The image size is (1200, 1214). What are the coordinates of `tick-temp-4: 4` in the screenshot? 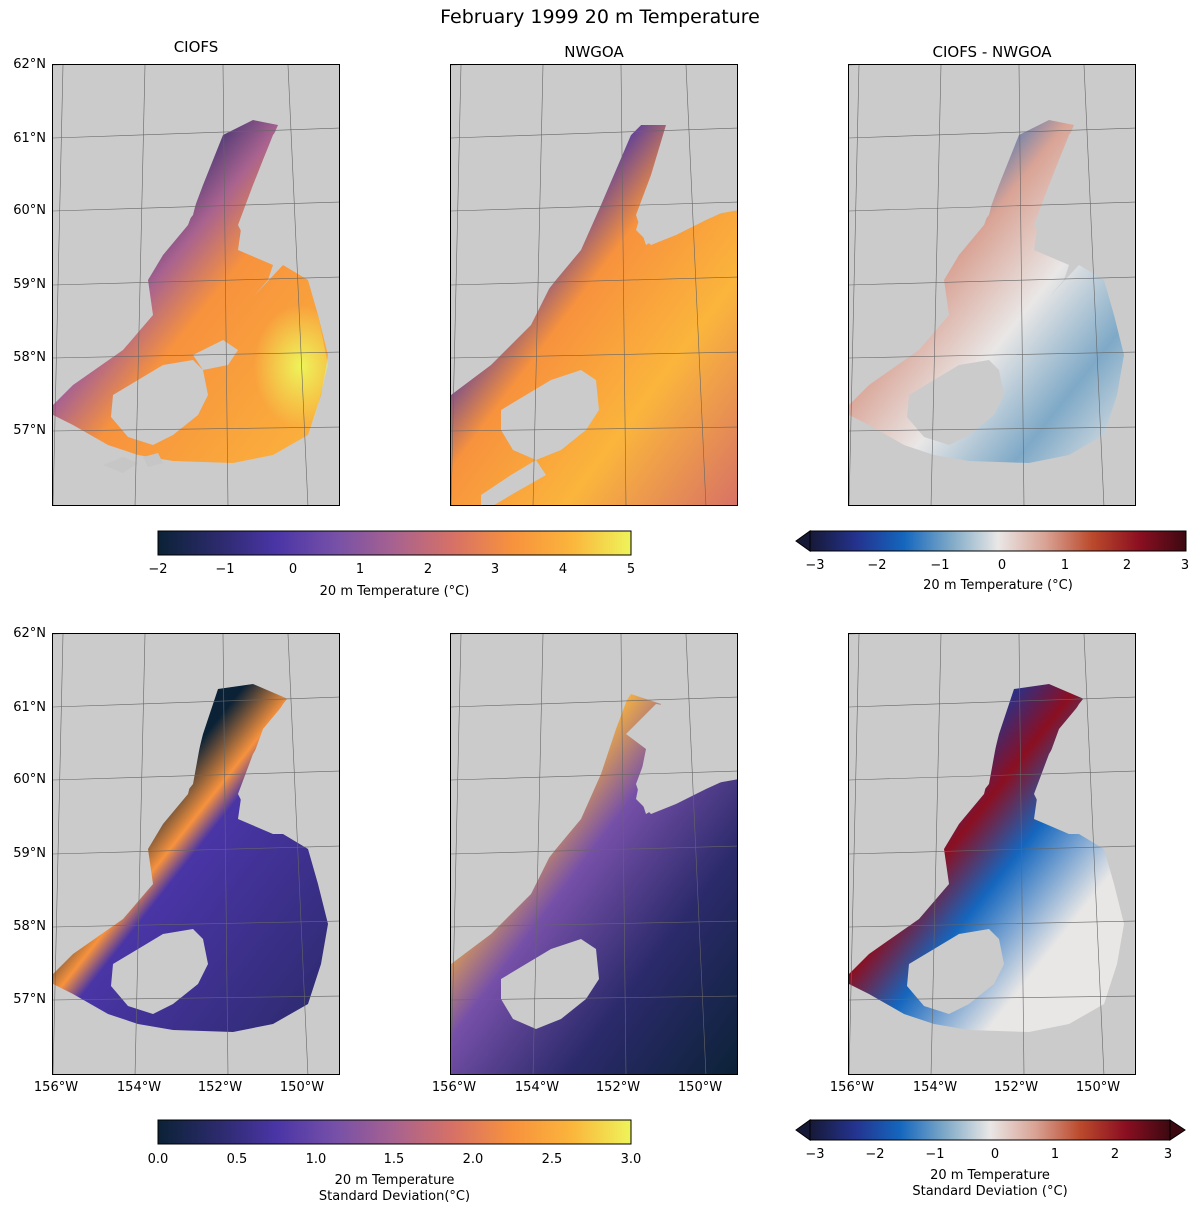 It's located at (563, 569).